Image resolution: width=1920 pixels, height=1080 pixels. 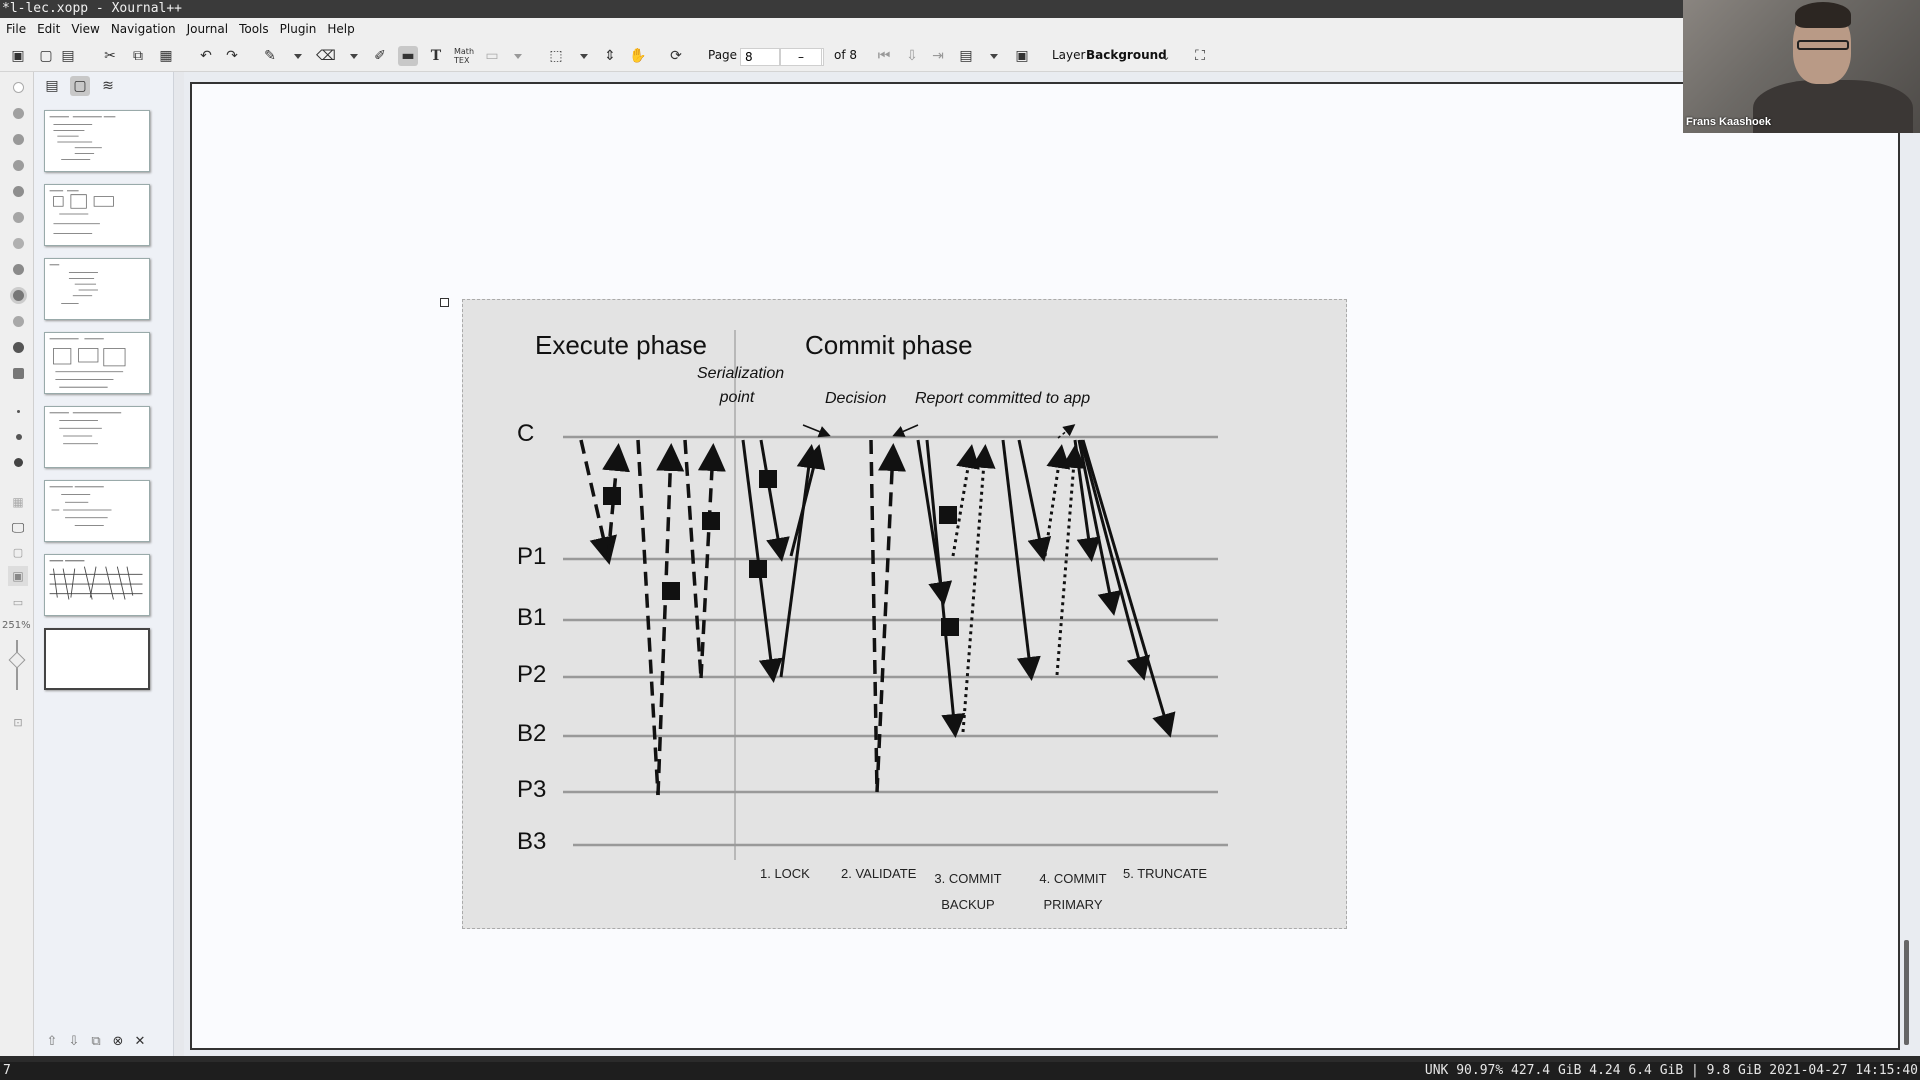 I want to click on highlighter-icon: ✐, so click(x=380, y=56).